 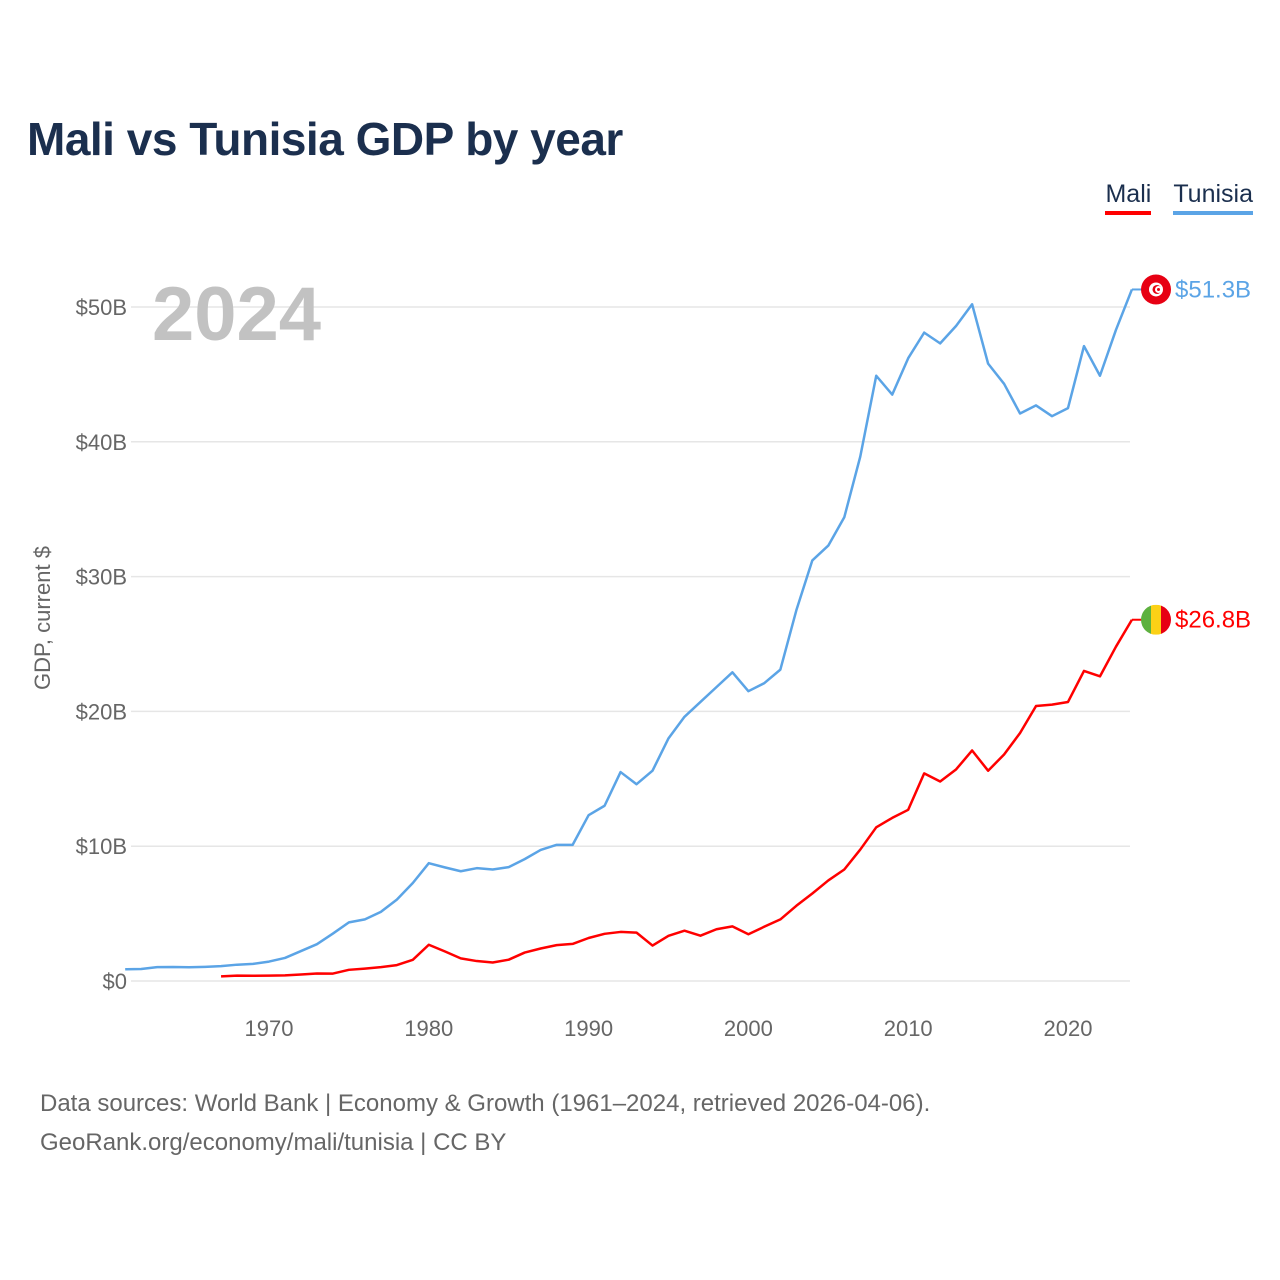 What do you see at coordinates (325, 139) in the screenshot?
I see `chart-title: Mali vs Tunisia GDP by year` at bounding box center [325, 139].